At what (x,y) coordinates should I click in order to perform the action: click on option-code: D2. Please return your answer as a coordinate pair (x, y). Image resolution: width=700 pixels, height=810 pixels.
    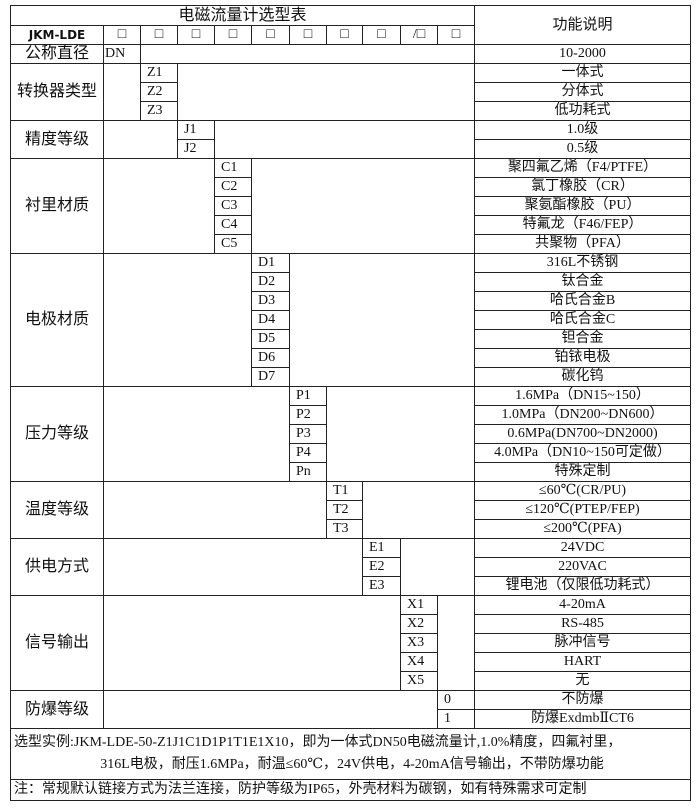
    Looking at the image, I should click on (270, 282).